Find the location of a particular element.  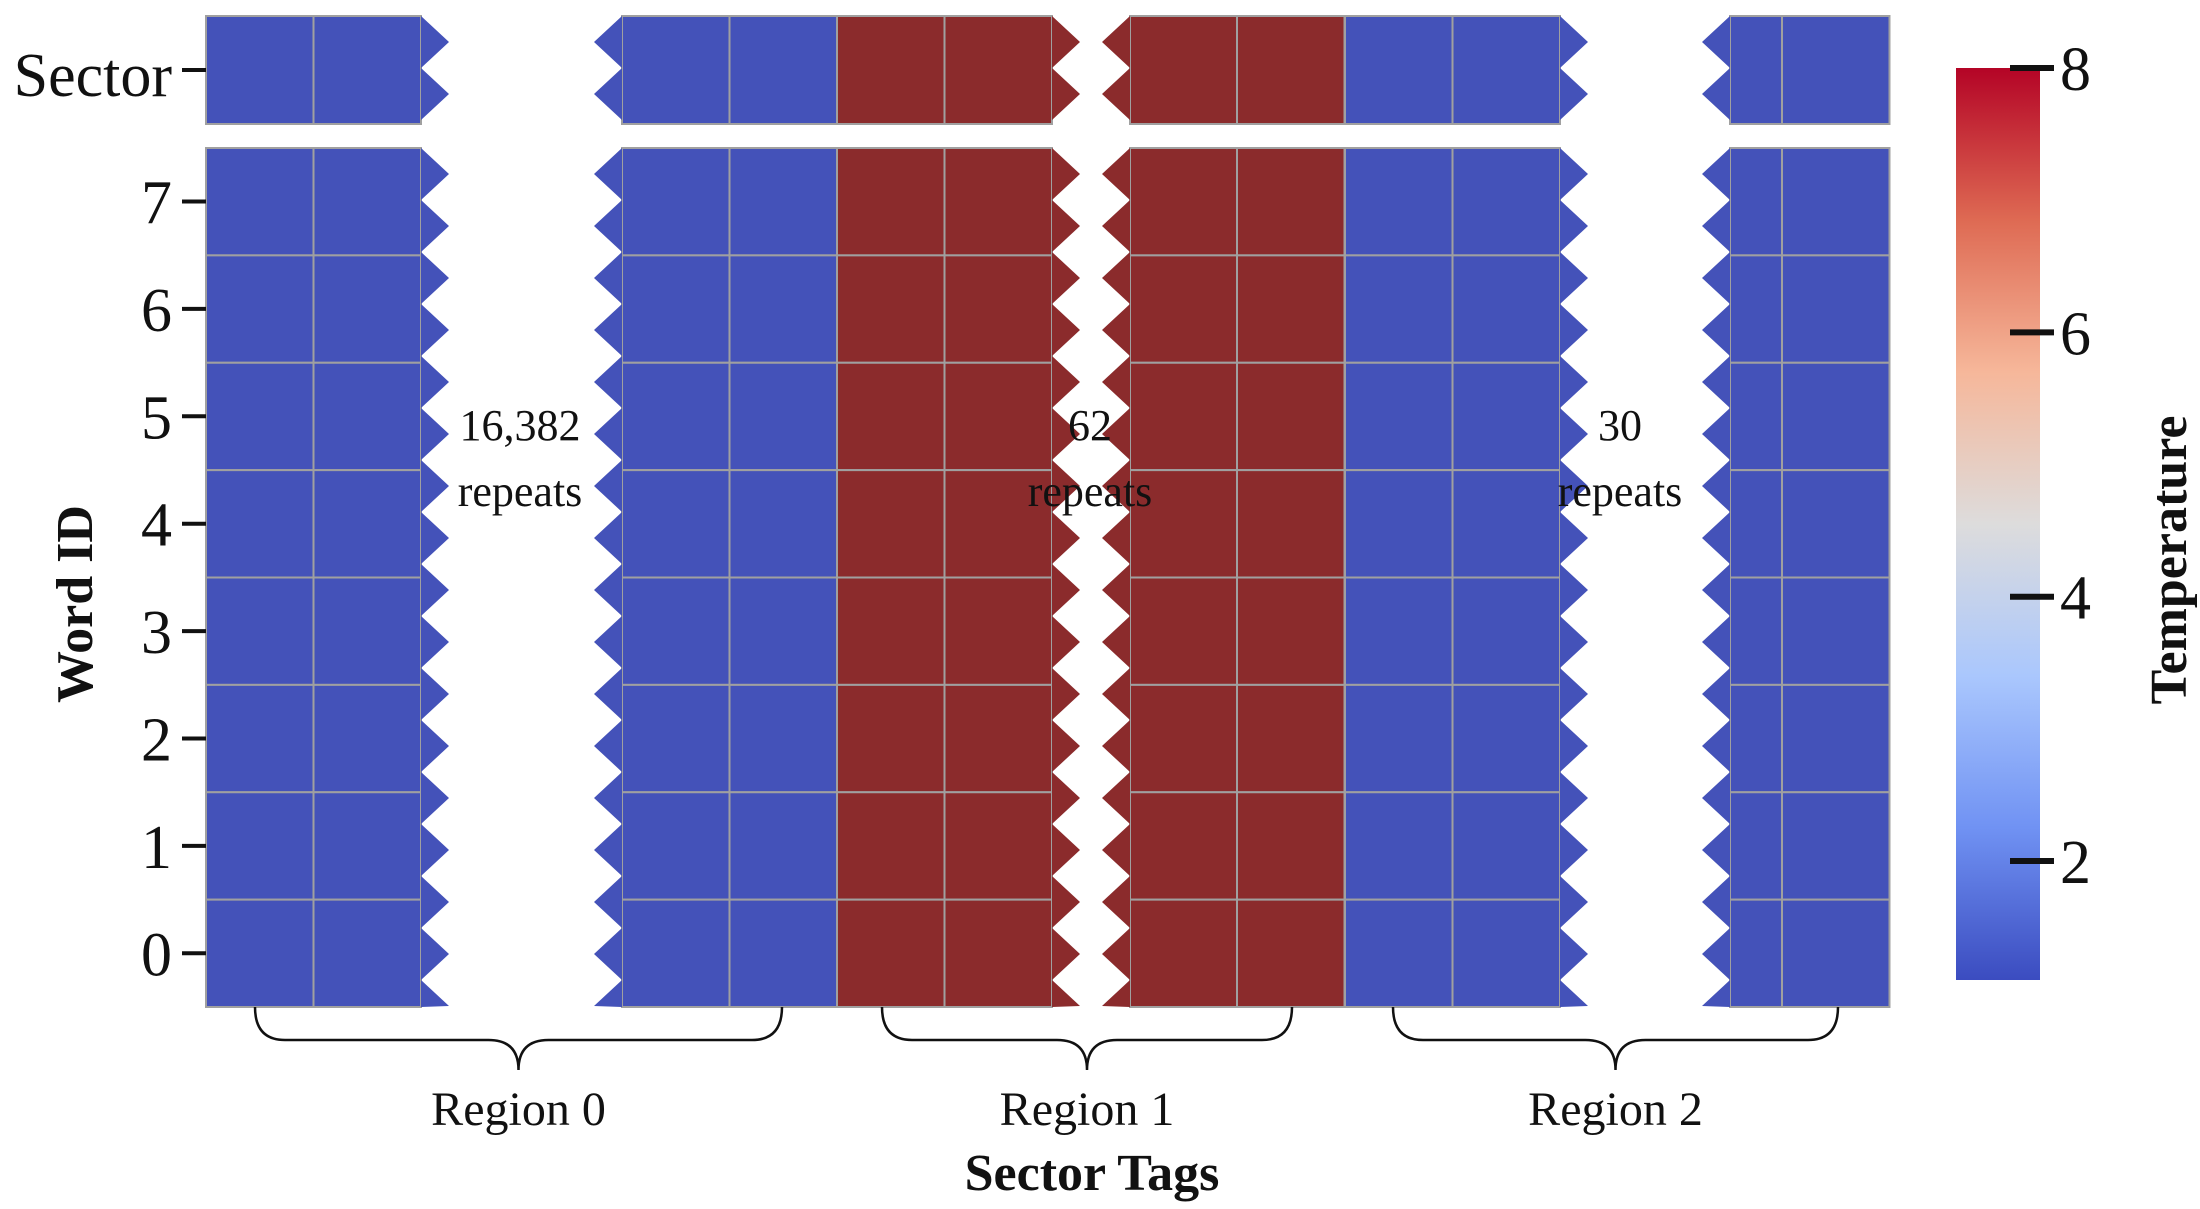

y-tick-label: 3 is located at coordinates (156, 633).